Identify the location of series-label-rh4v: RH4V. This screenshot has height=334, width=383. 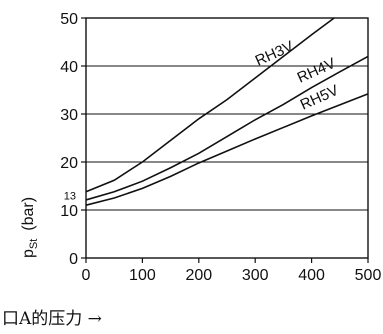
(316, 71).